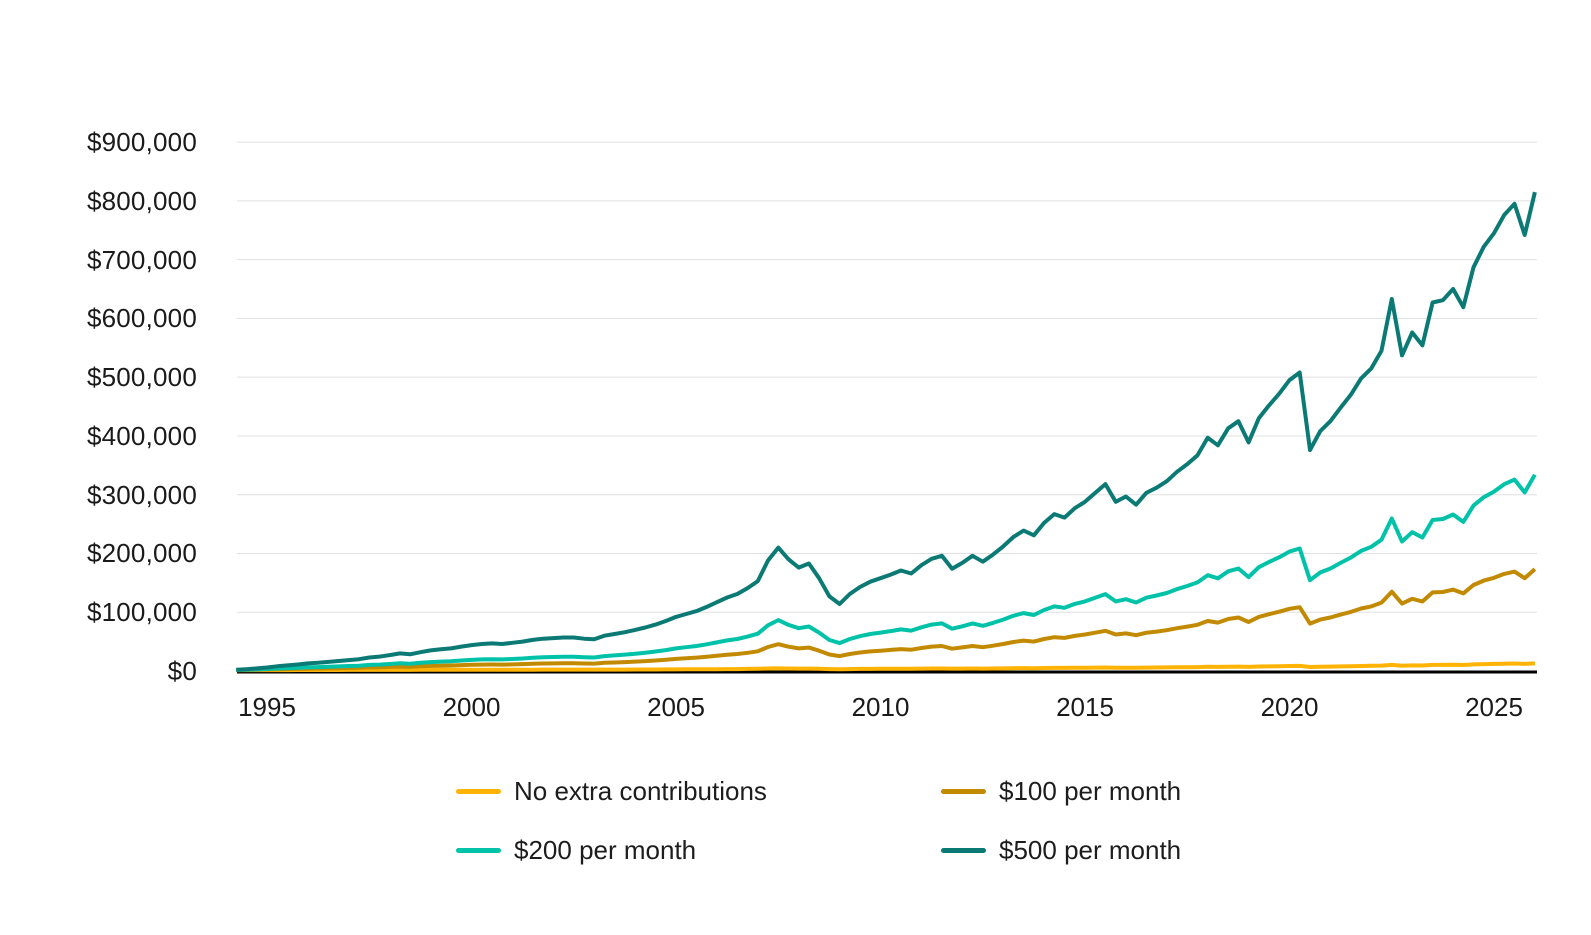  I want to click on y-axis-label: $700,000, so click(141, 259).